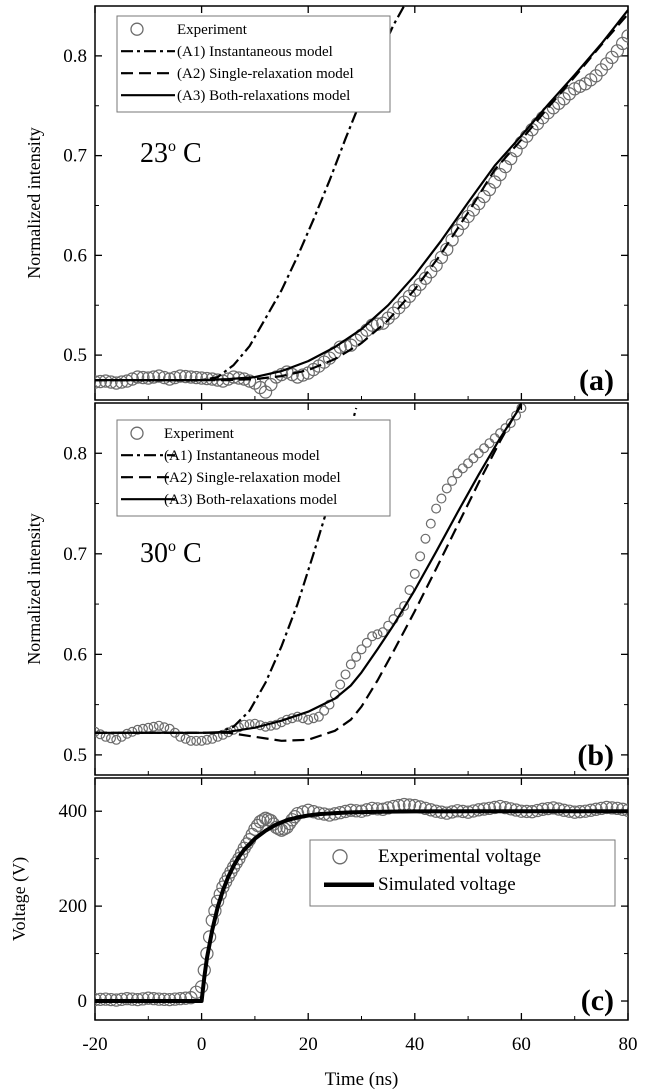 This screenshot has height=1092, width=667. What do you see at coordinates (596, 380) in the screenshot?
I see `panel-label: (a)` at bounding box center [596, 380].